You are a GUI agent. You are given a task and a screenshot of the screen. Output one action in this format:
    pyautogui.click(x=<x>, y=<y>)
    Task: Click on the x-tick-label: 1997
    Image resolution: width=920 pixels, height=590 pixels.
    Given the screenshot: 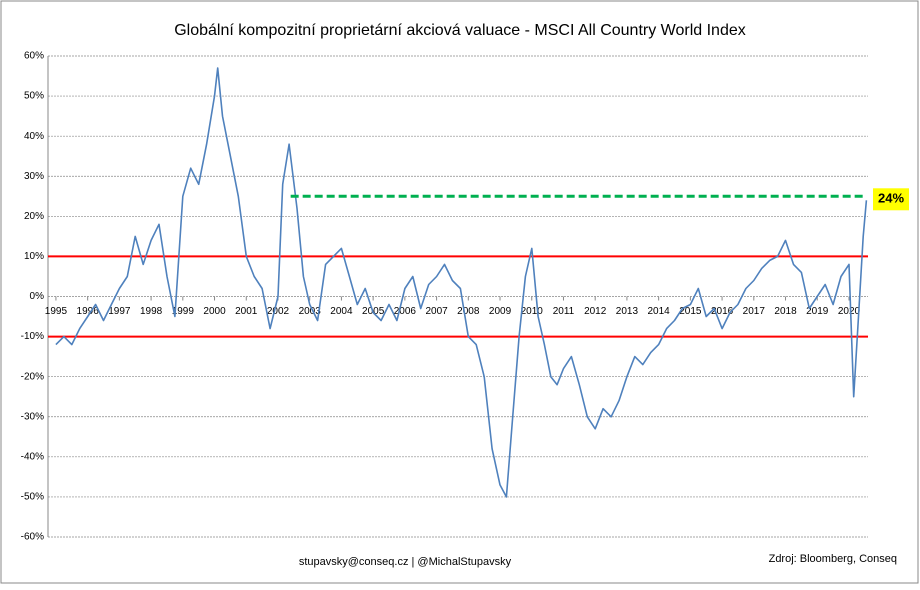 What is the action you would take?
    pyautogui.click(x=119, y=311)
    